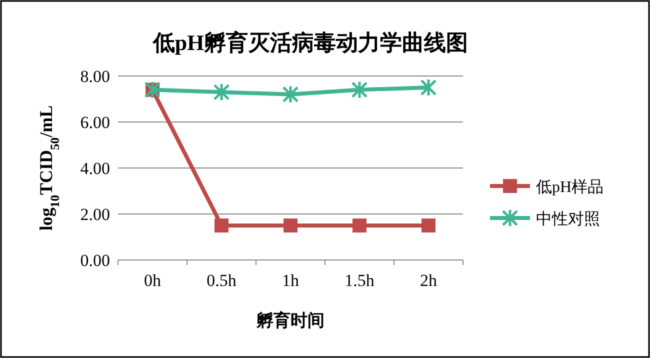  I want to click on legend-label: 低pH样品, so click(570, 187).